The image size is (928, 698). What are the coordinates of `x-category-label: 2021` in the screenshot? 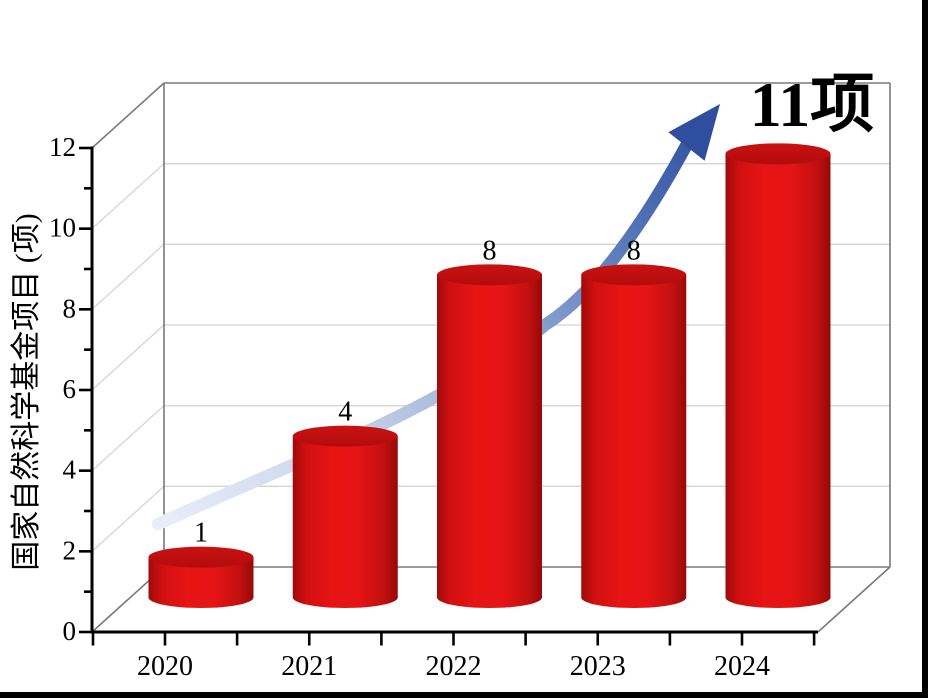 It's located at (309, 666).